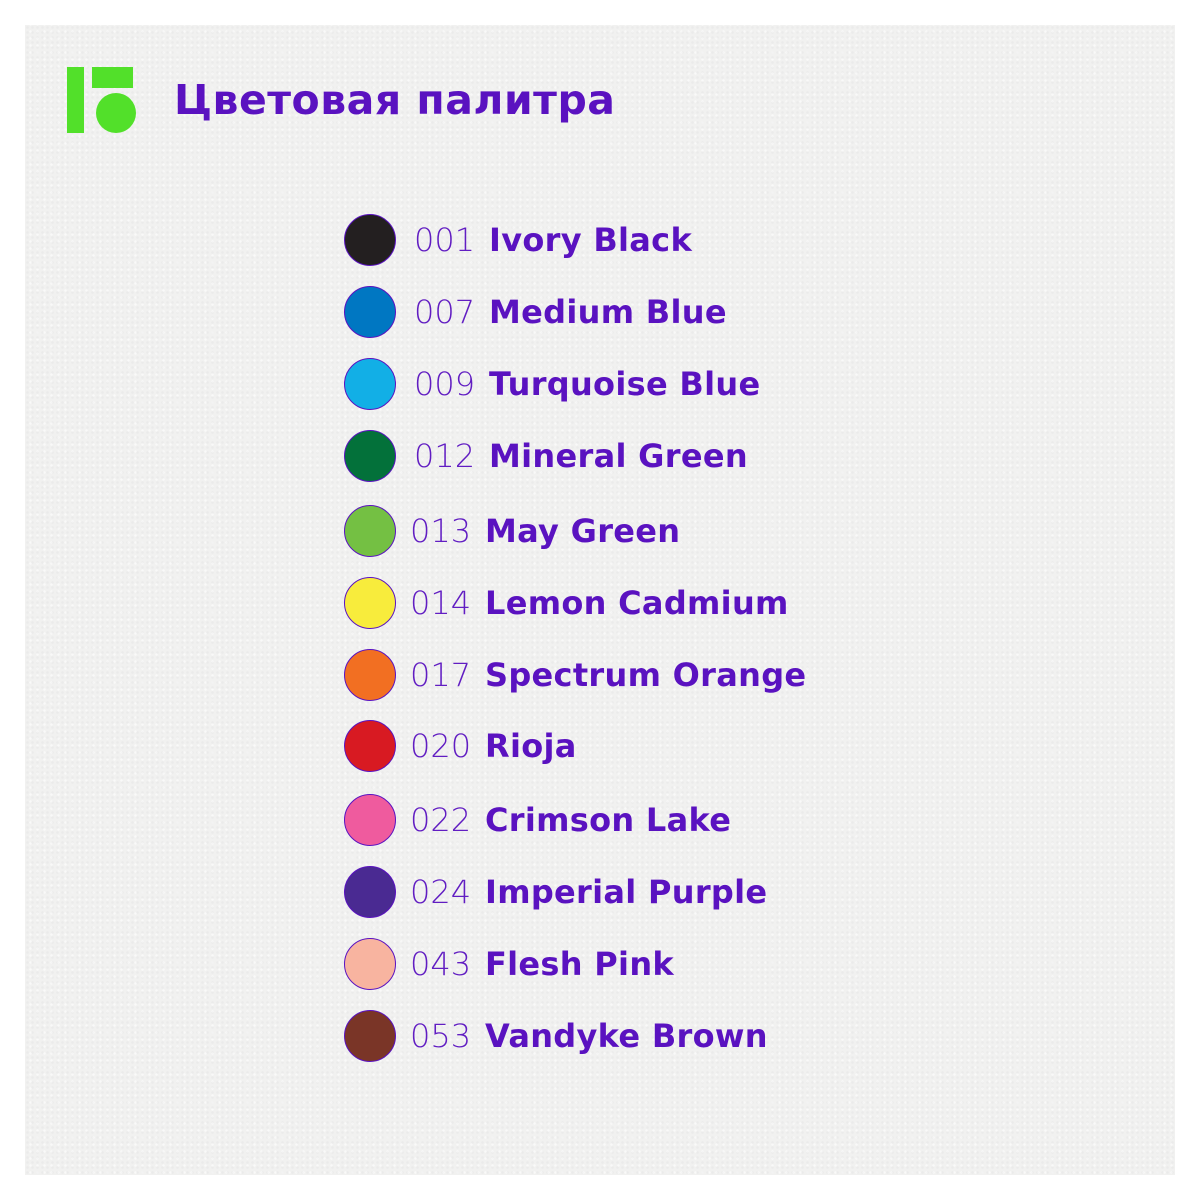  I want to click on palette-item: 020 Rioja, so click(460, 746).